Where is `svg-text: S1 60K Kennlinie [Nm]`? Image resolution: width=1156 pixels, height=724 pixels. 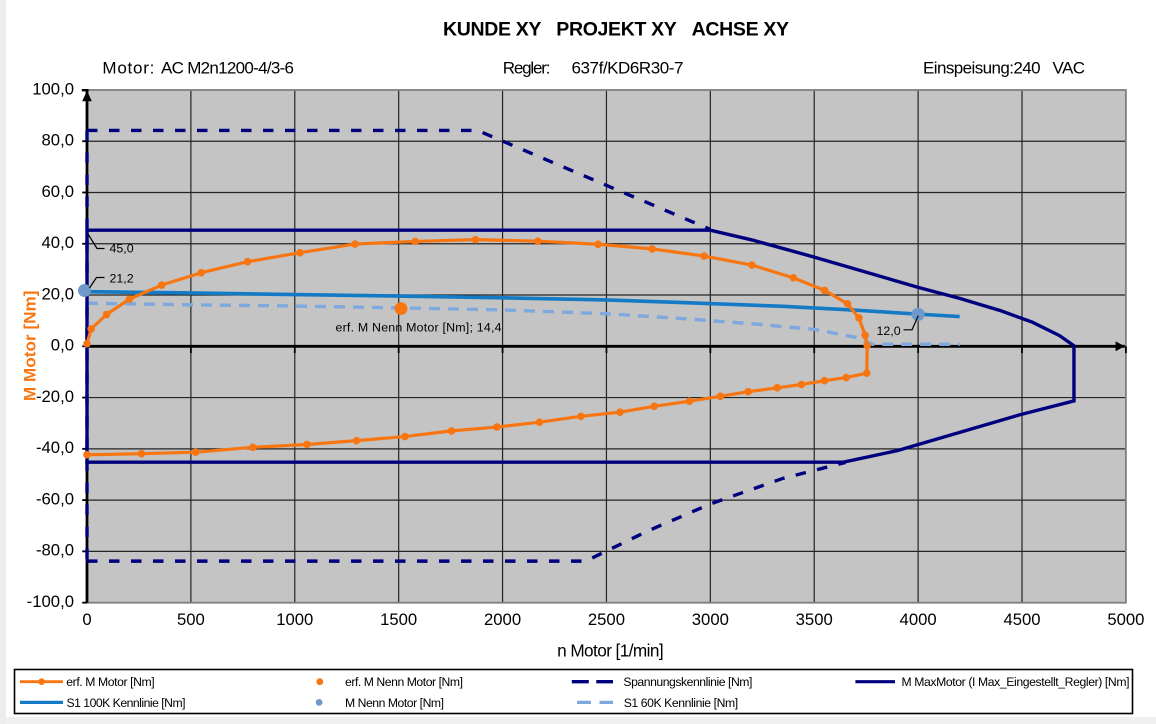
svg-text: S1 60K Kennlinie [Nm] is located at coordinates (681, 703).